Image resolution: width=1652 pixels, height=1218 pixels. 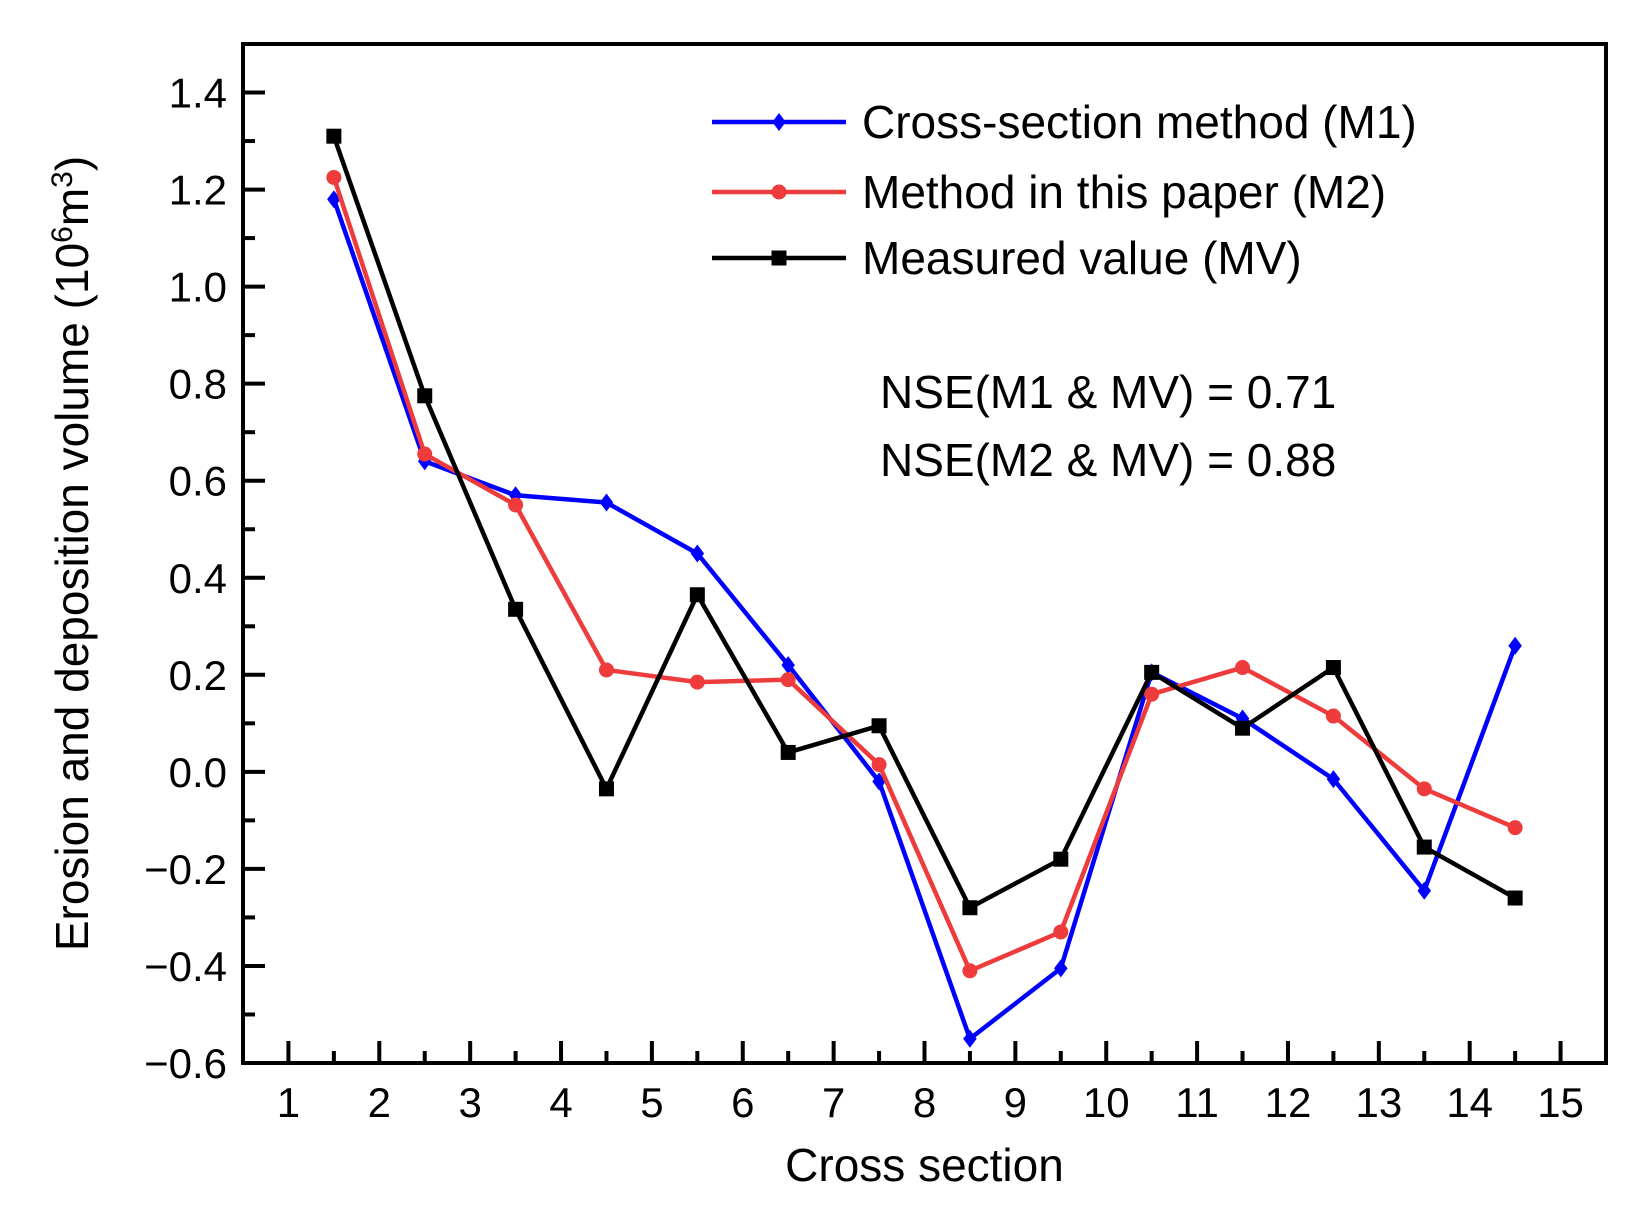 What do you see at coordinates (924, 1165) in the screenshot?
I see `x-axis-label: Cross section` at bounding box center [924, 1165].